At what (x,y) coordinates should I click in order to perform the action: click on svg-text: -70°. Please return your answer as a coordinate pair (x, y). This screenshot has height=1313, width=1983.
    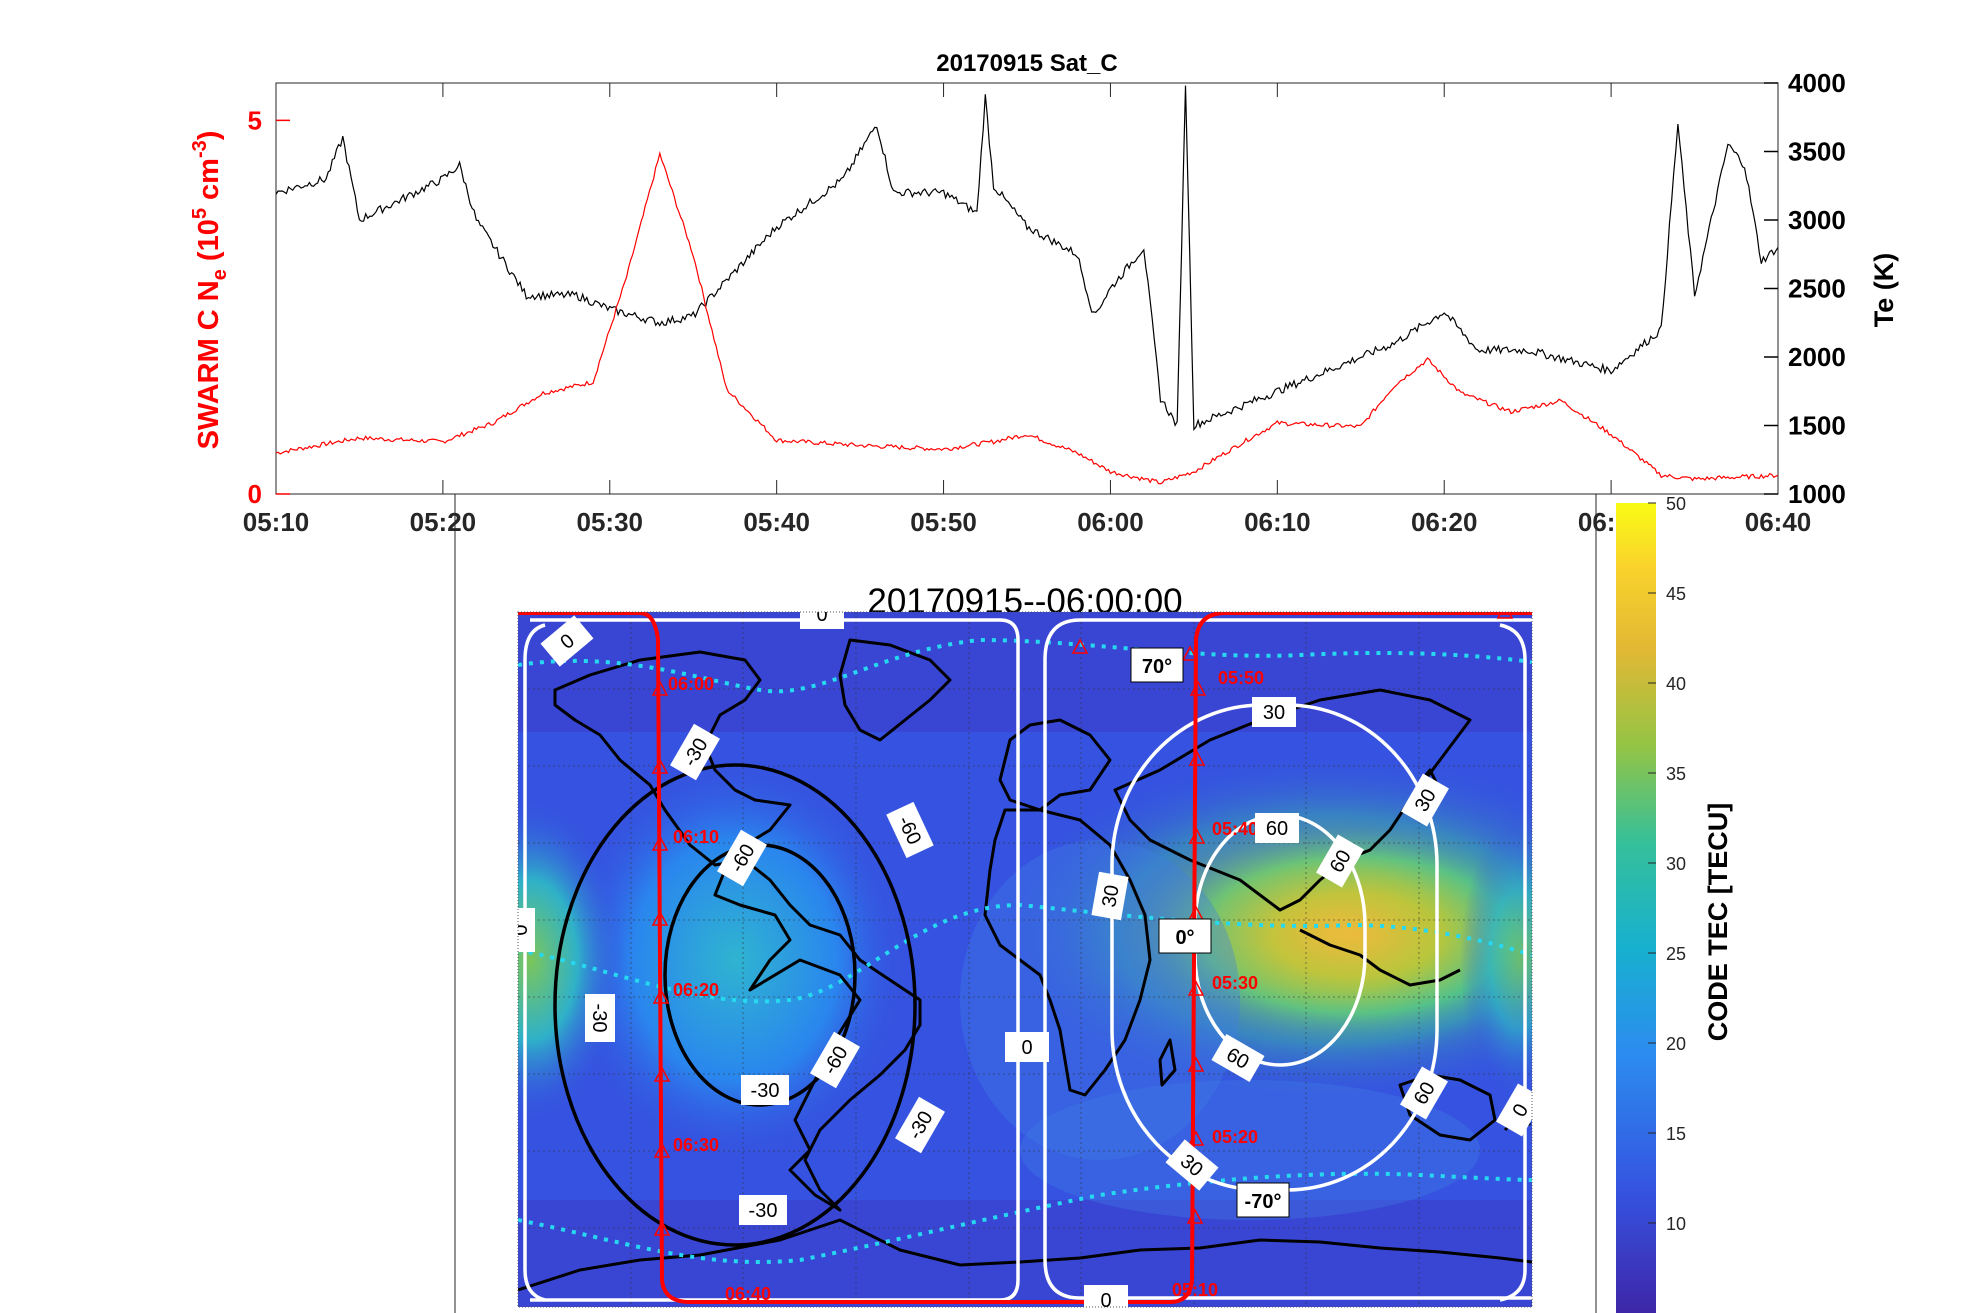
    Looking at the image, I should click on (1263, 1202).